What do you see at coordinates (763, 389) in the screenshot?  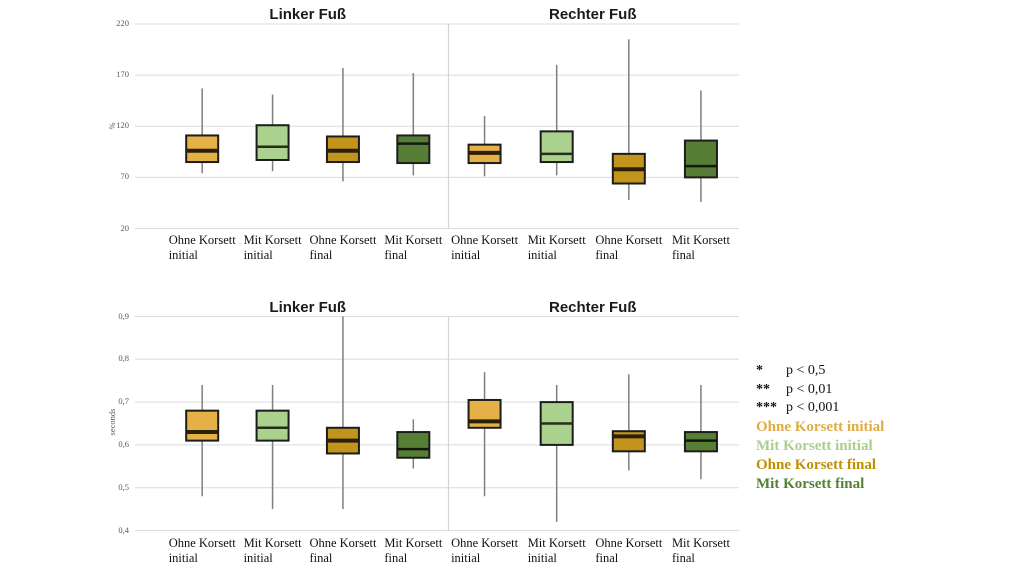 I see `significance-stars-2: **` at bounding box center [763, 389].